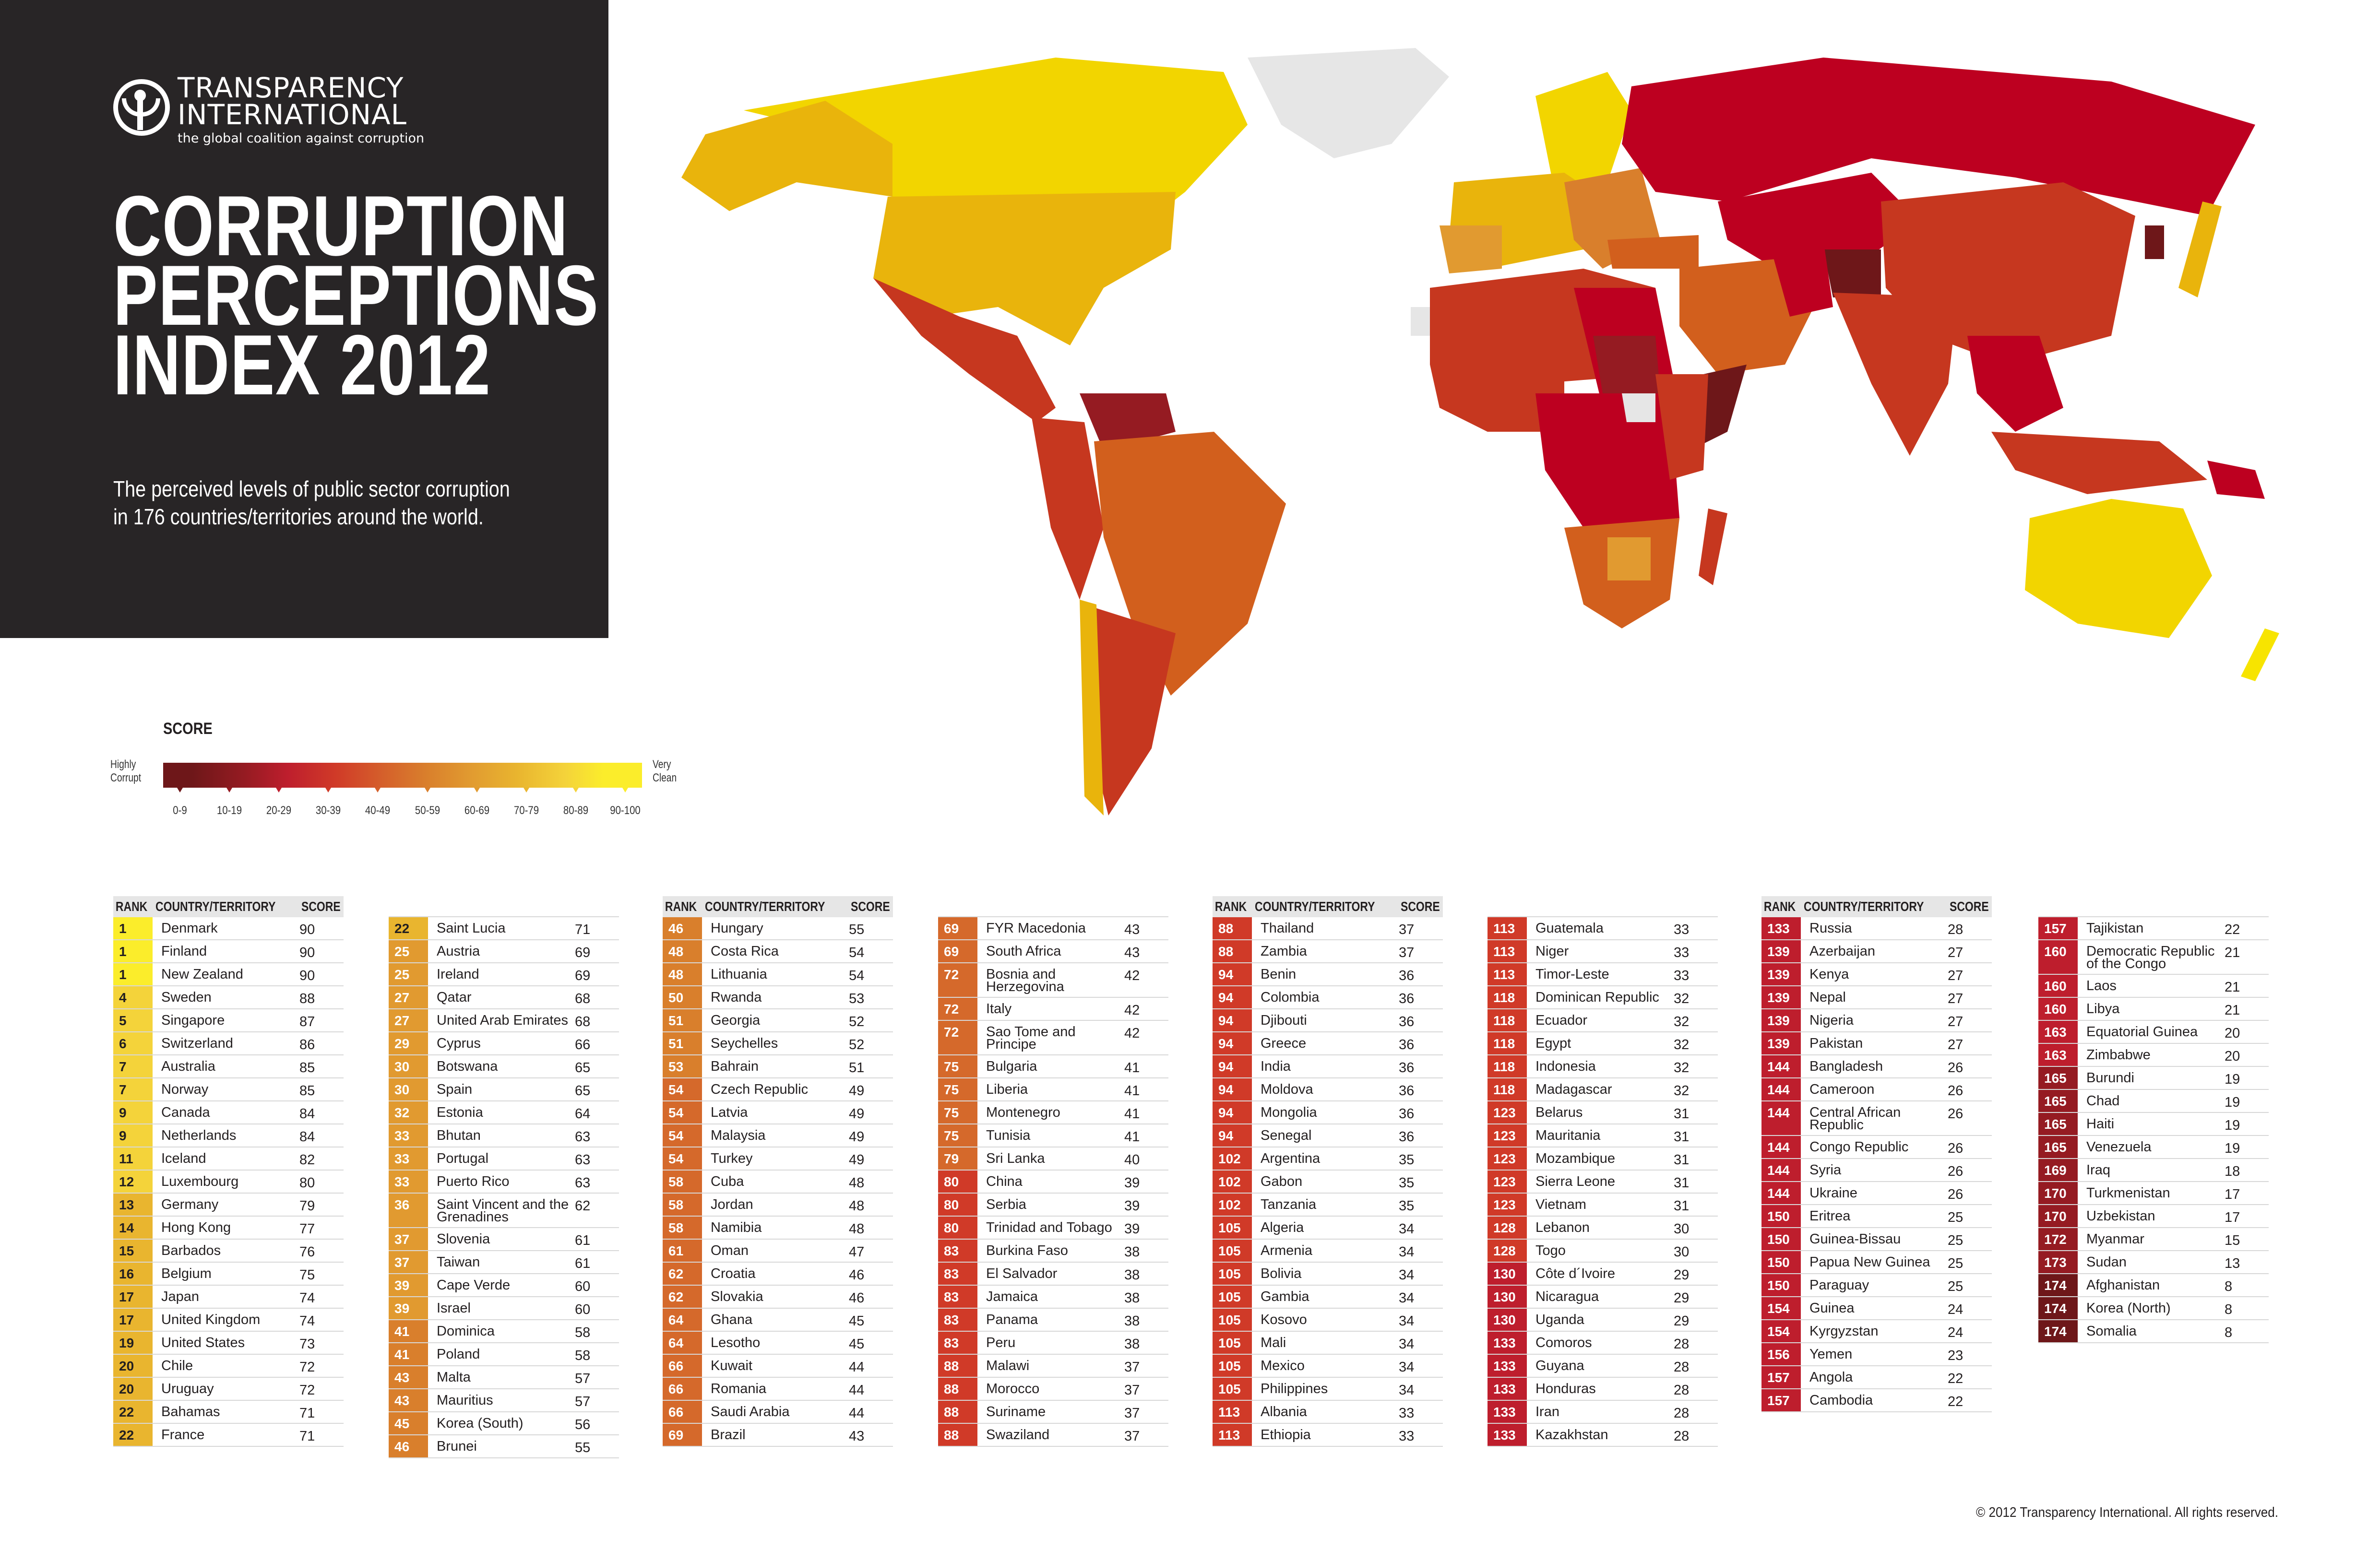 The width and height of the screenshot is (2380, 1561). Describe the element at coordinates (1027, 1250) in the screenshot. I see `country-cell: Burkina Faso` at that location.